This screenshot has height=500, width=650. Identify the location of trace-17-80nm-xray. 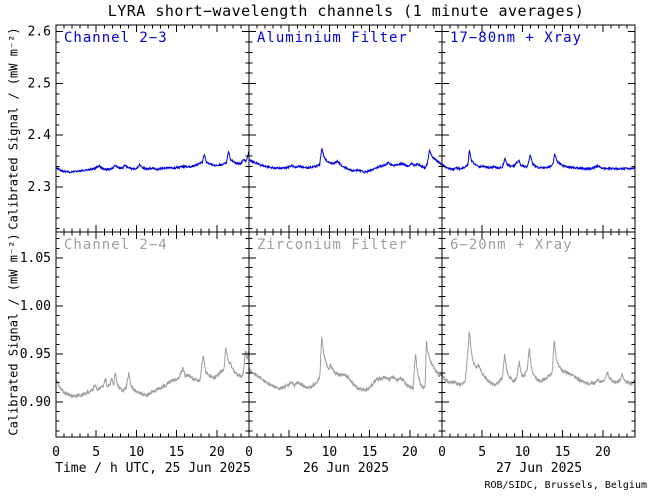
(538, 160).